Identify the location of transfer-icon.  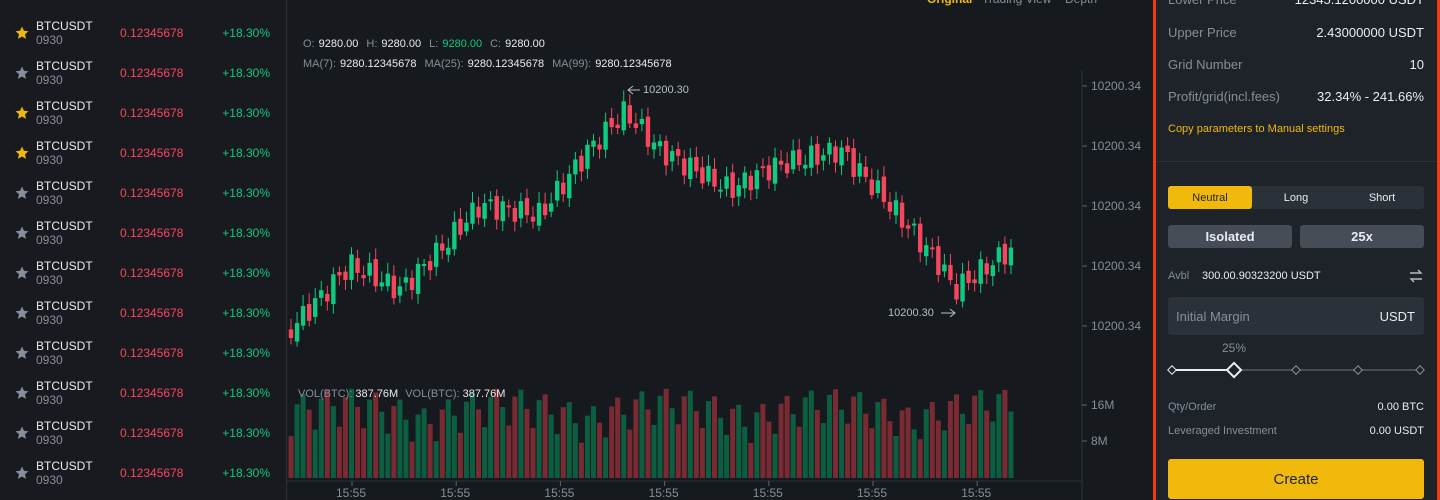
(1416, 276).